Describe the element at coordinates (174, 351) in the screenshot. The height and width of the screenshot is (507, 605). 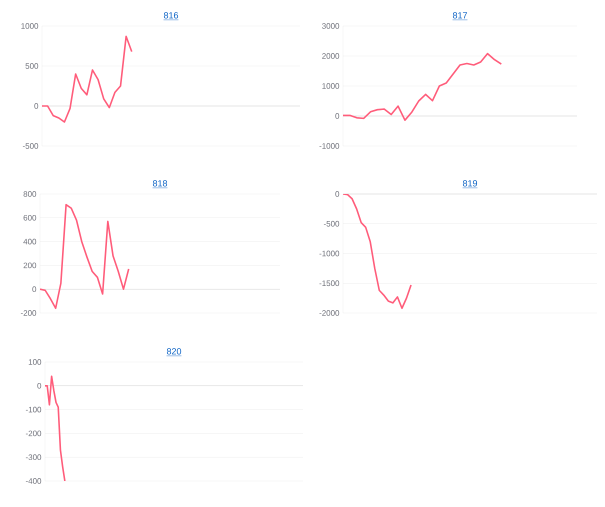
I see `chart-title: 820` at that location.